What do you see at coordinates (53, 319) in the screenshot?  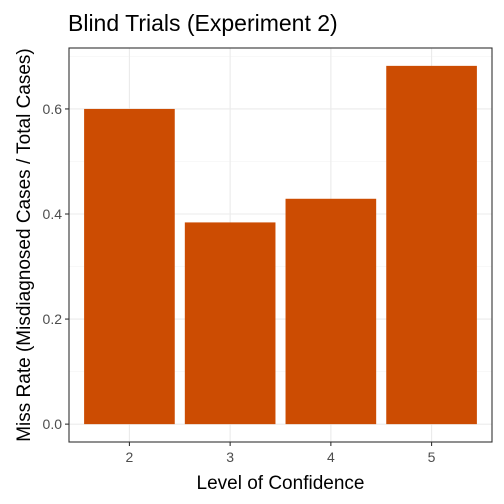 I see `y-tick-label: 0.2` at bounding box center [53, 319].